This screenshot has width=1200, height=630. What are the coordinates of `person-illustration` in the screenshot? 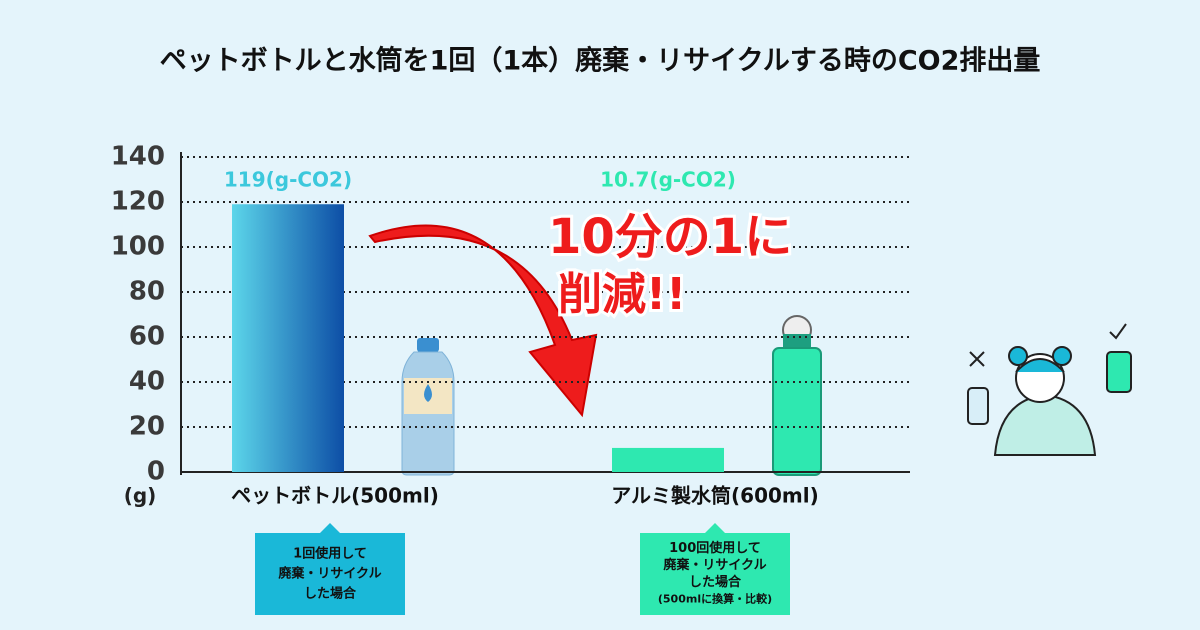 It's located at (1049, 389).